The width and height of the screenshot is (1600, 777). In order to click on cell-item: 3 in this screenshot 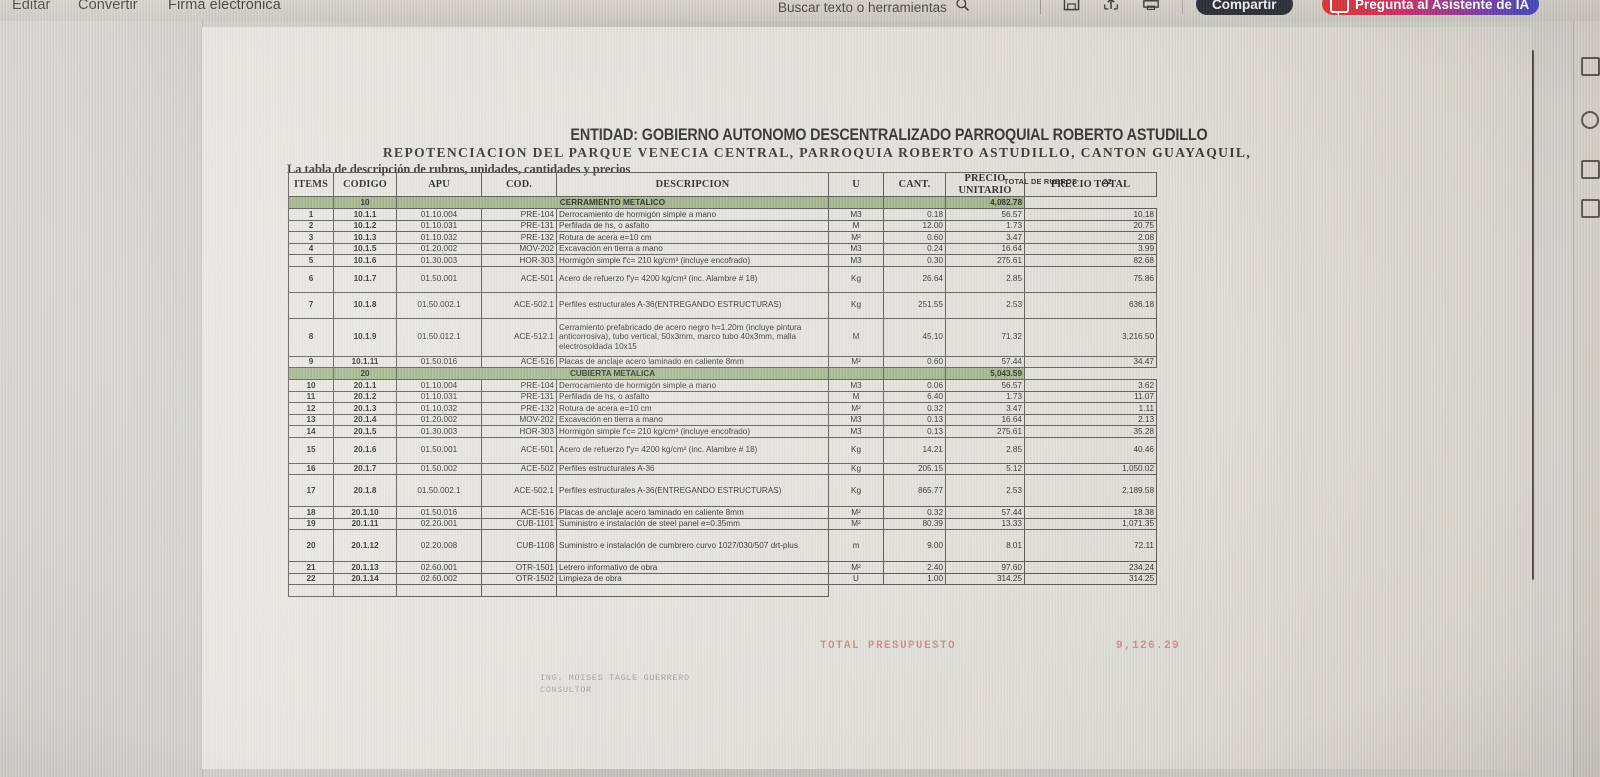, I will do `click(311, 237)`.